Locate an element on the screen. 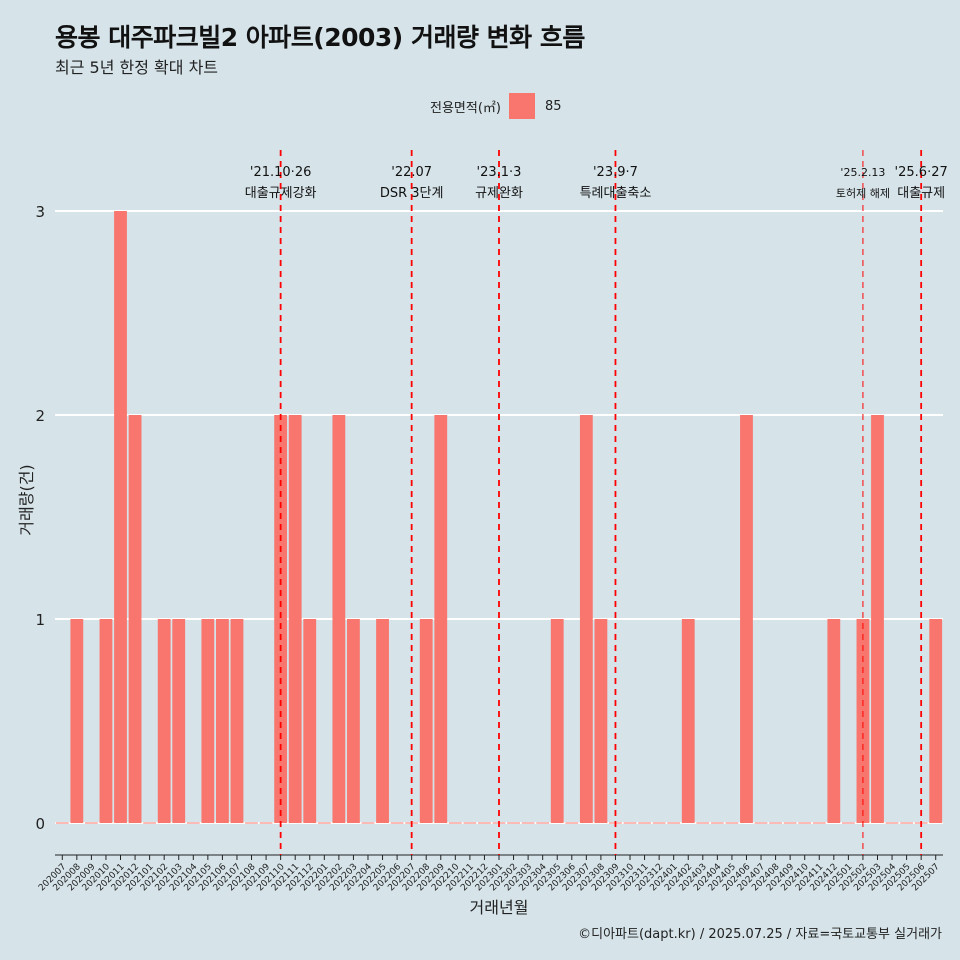 This screenshot has width=960, height=960. chart-subtitle: 최근 5년 한정 확대 차트 is located at coordinates (137, 67).